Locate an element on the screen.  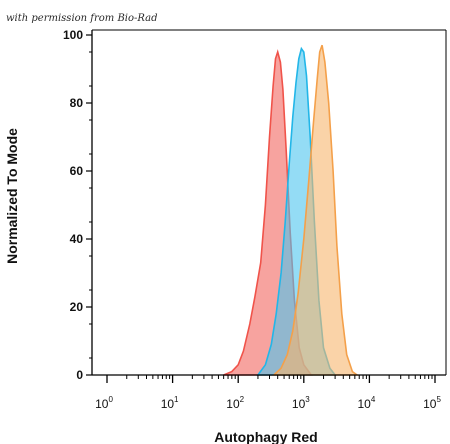
x-ticks: 10⁰ 10¹ 10² 10³ 10⁴ 10⁵ is located at coordinates (268, 393).